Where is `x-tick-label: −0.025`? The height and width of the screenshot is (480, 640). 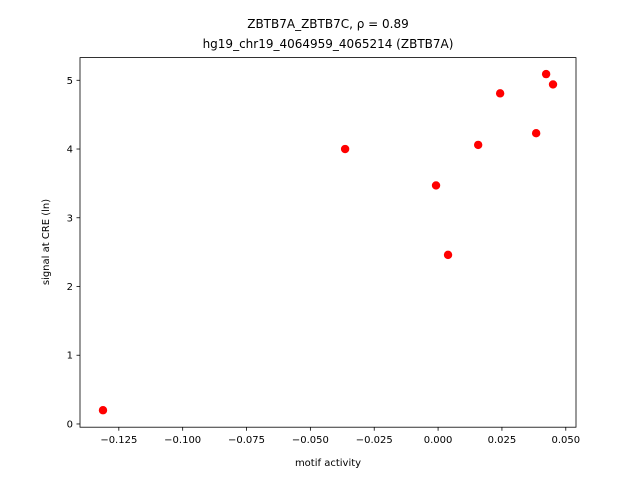
x-tick-label: −0.025 is located at coordinates (374, 440).